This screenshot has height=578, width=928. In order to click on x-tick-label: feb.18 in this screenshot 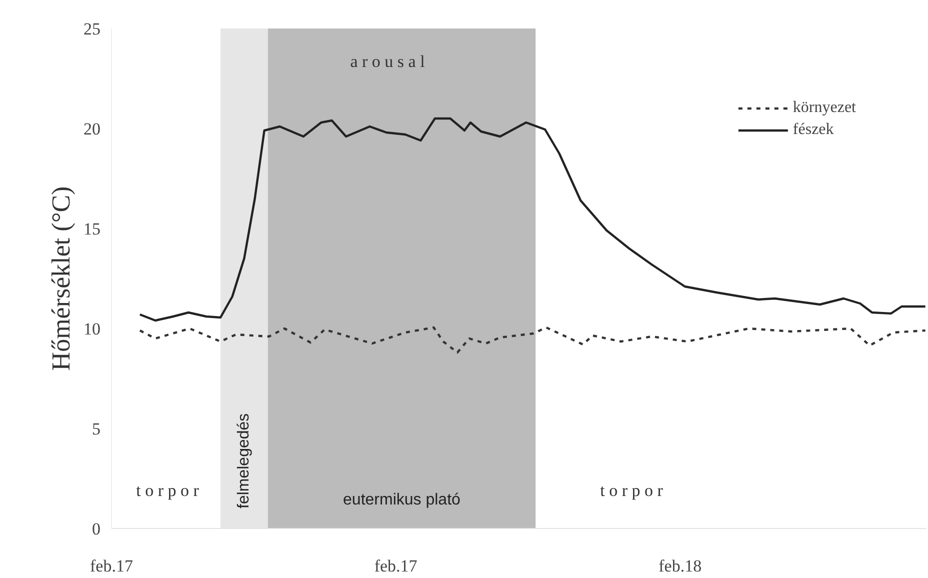, I will do `click(680, 566)`.